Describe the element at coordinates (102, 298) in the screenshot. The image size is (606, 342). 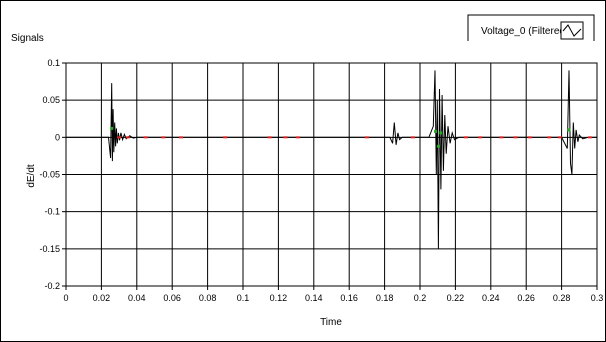
I see `x-tick-label: 0.02` at that location.